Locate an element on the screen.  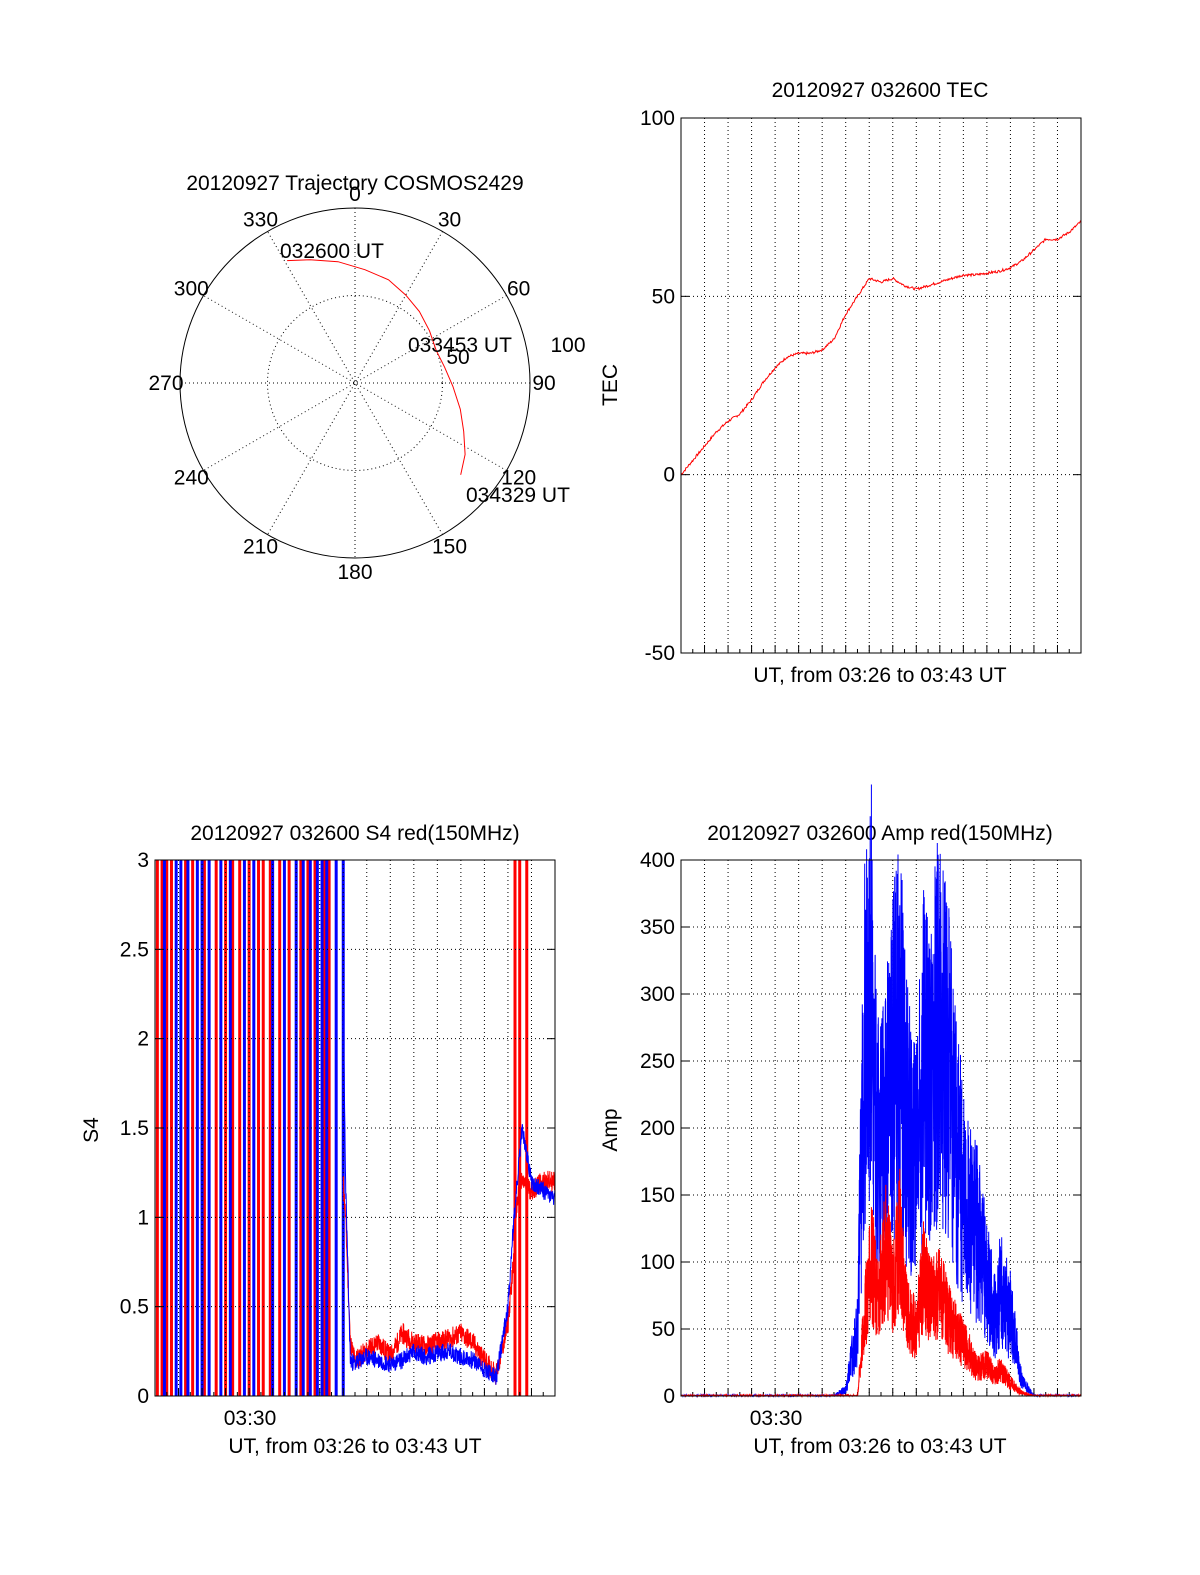
y-tick-label: 200 is located at coordinates (657, 1128).